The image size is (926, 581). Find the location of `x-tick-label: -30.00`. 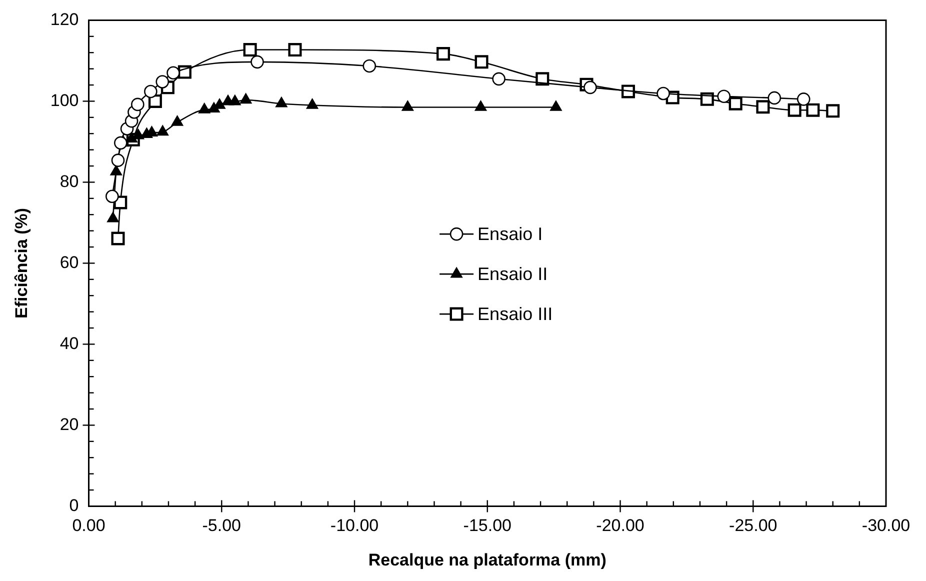

x-tick-label: -30.00 is located at coordinates (886, 526).